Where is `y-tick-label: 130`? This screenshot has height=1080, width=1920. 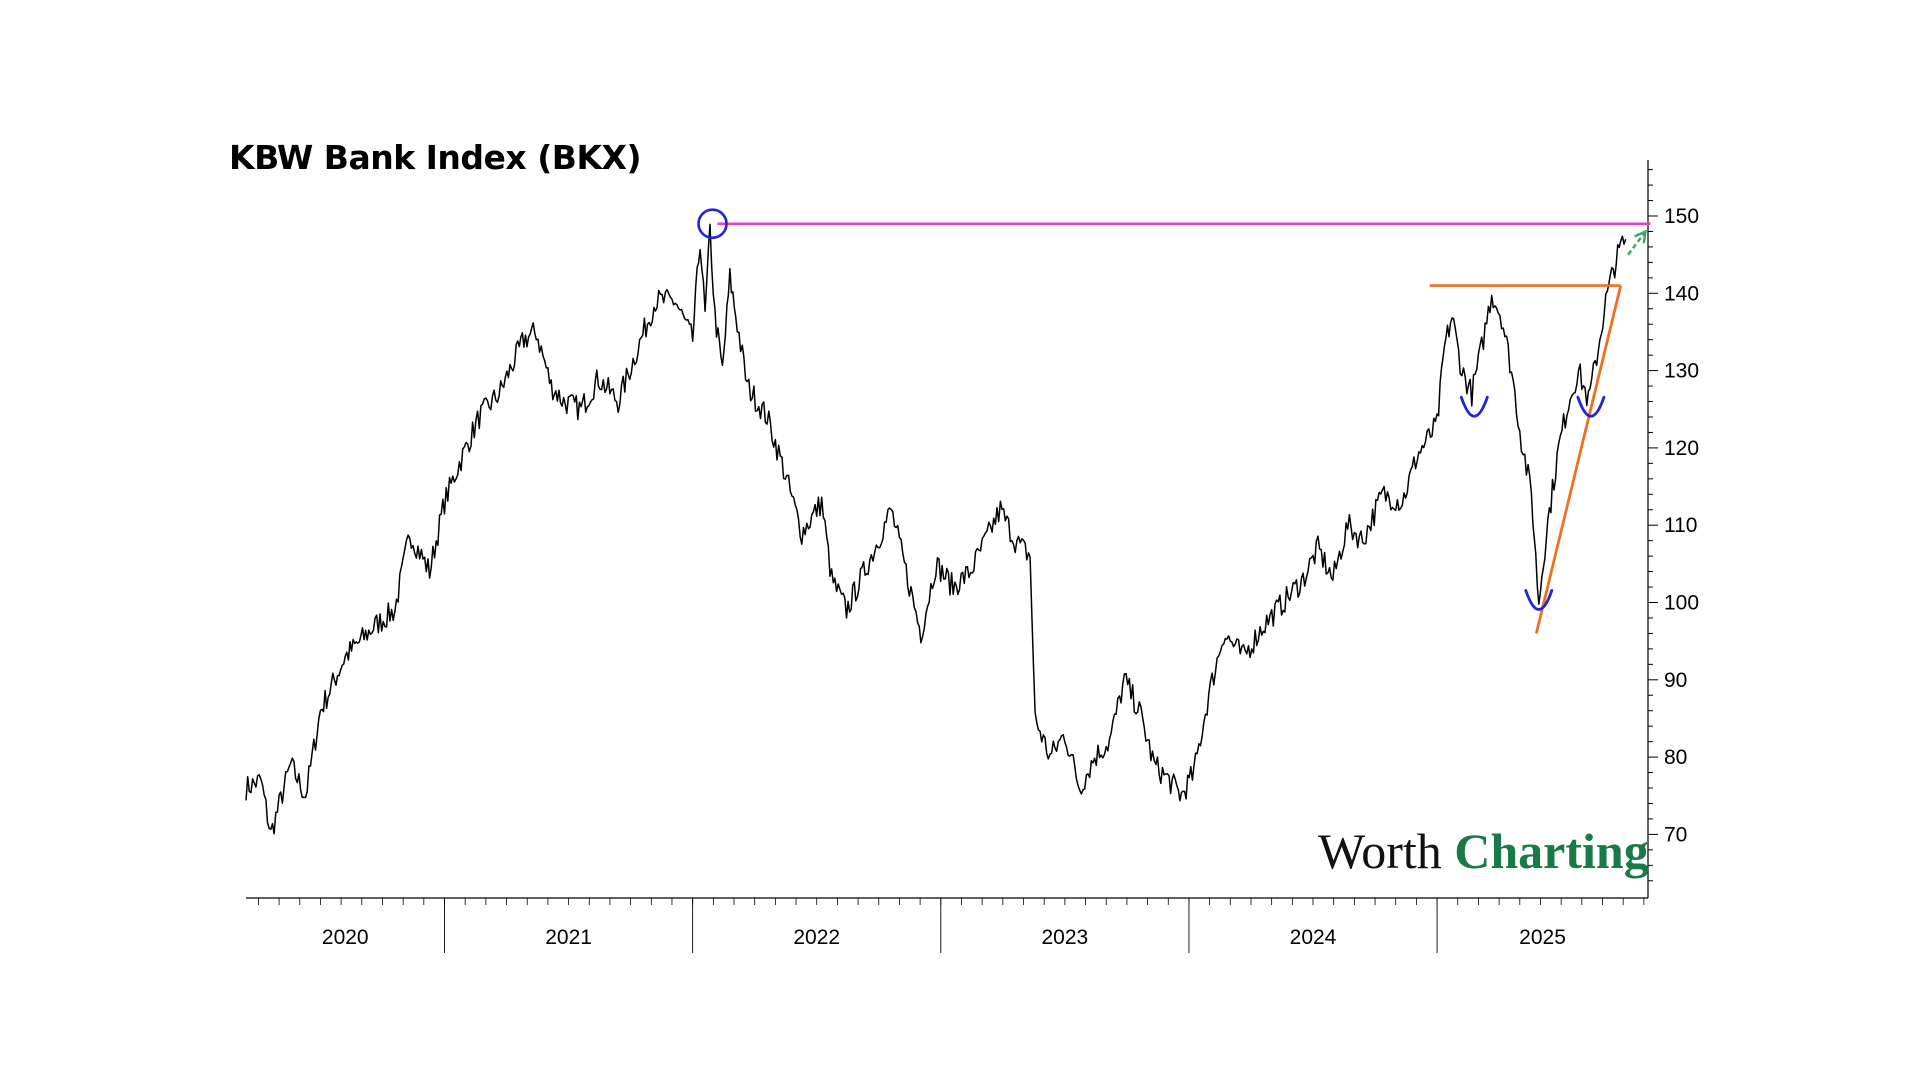 y-tick-label: 130 is located at coordinates (1681, 371).